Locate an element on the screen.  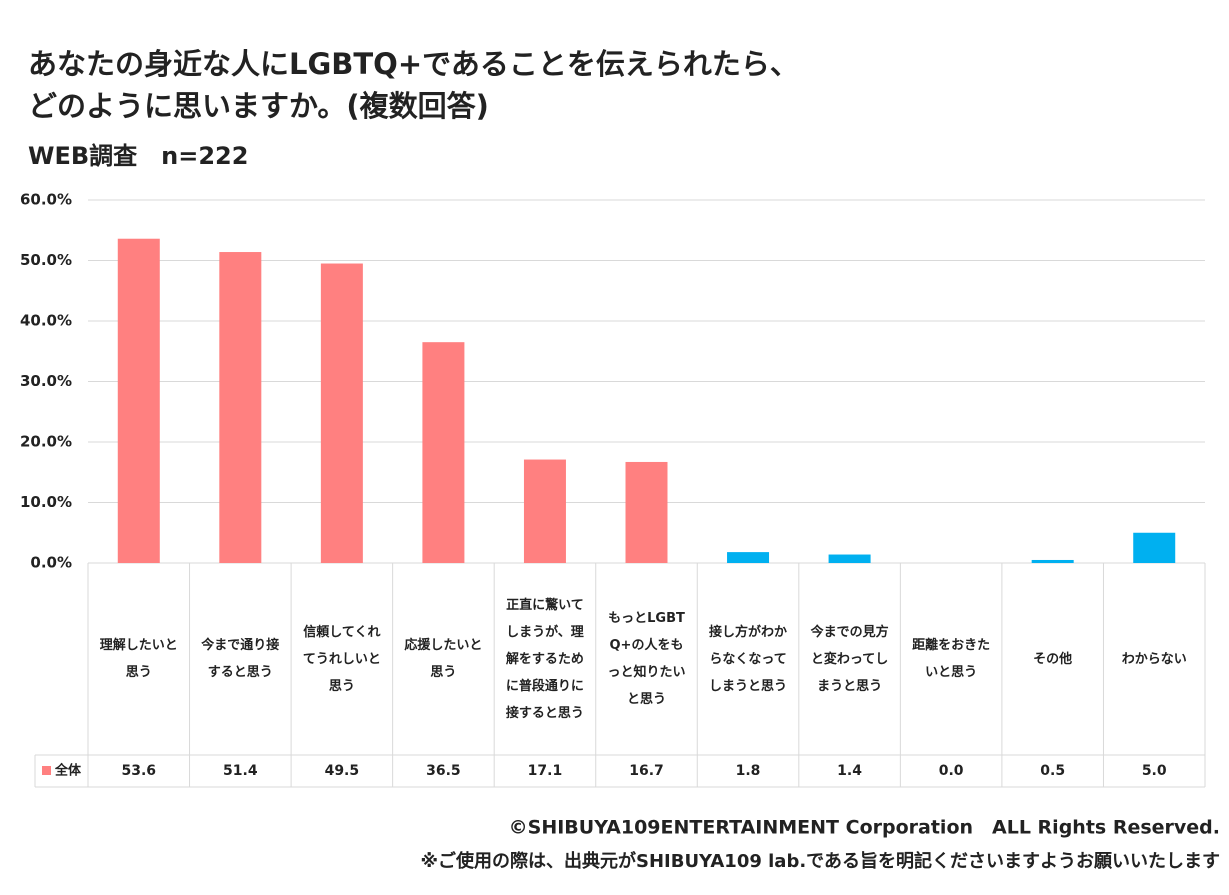
value-label: 16.7 is located at coordinates (646, 771).